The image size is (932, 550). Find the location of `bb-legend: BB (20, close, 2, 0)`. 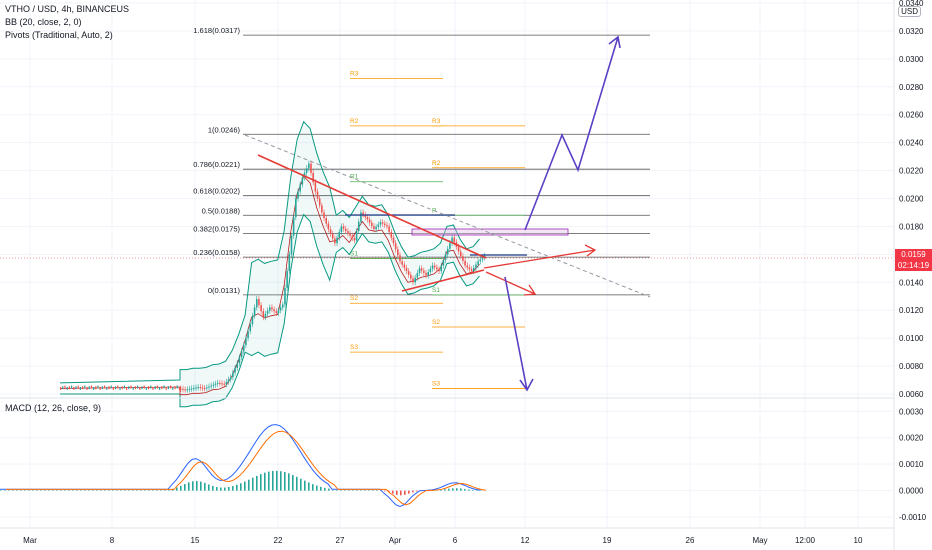

bb-legend: BB (20, close, 2, 0) is located at coordinates (43, 22).